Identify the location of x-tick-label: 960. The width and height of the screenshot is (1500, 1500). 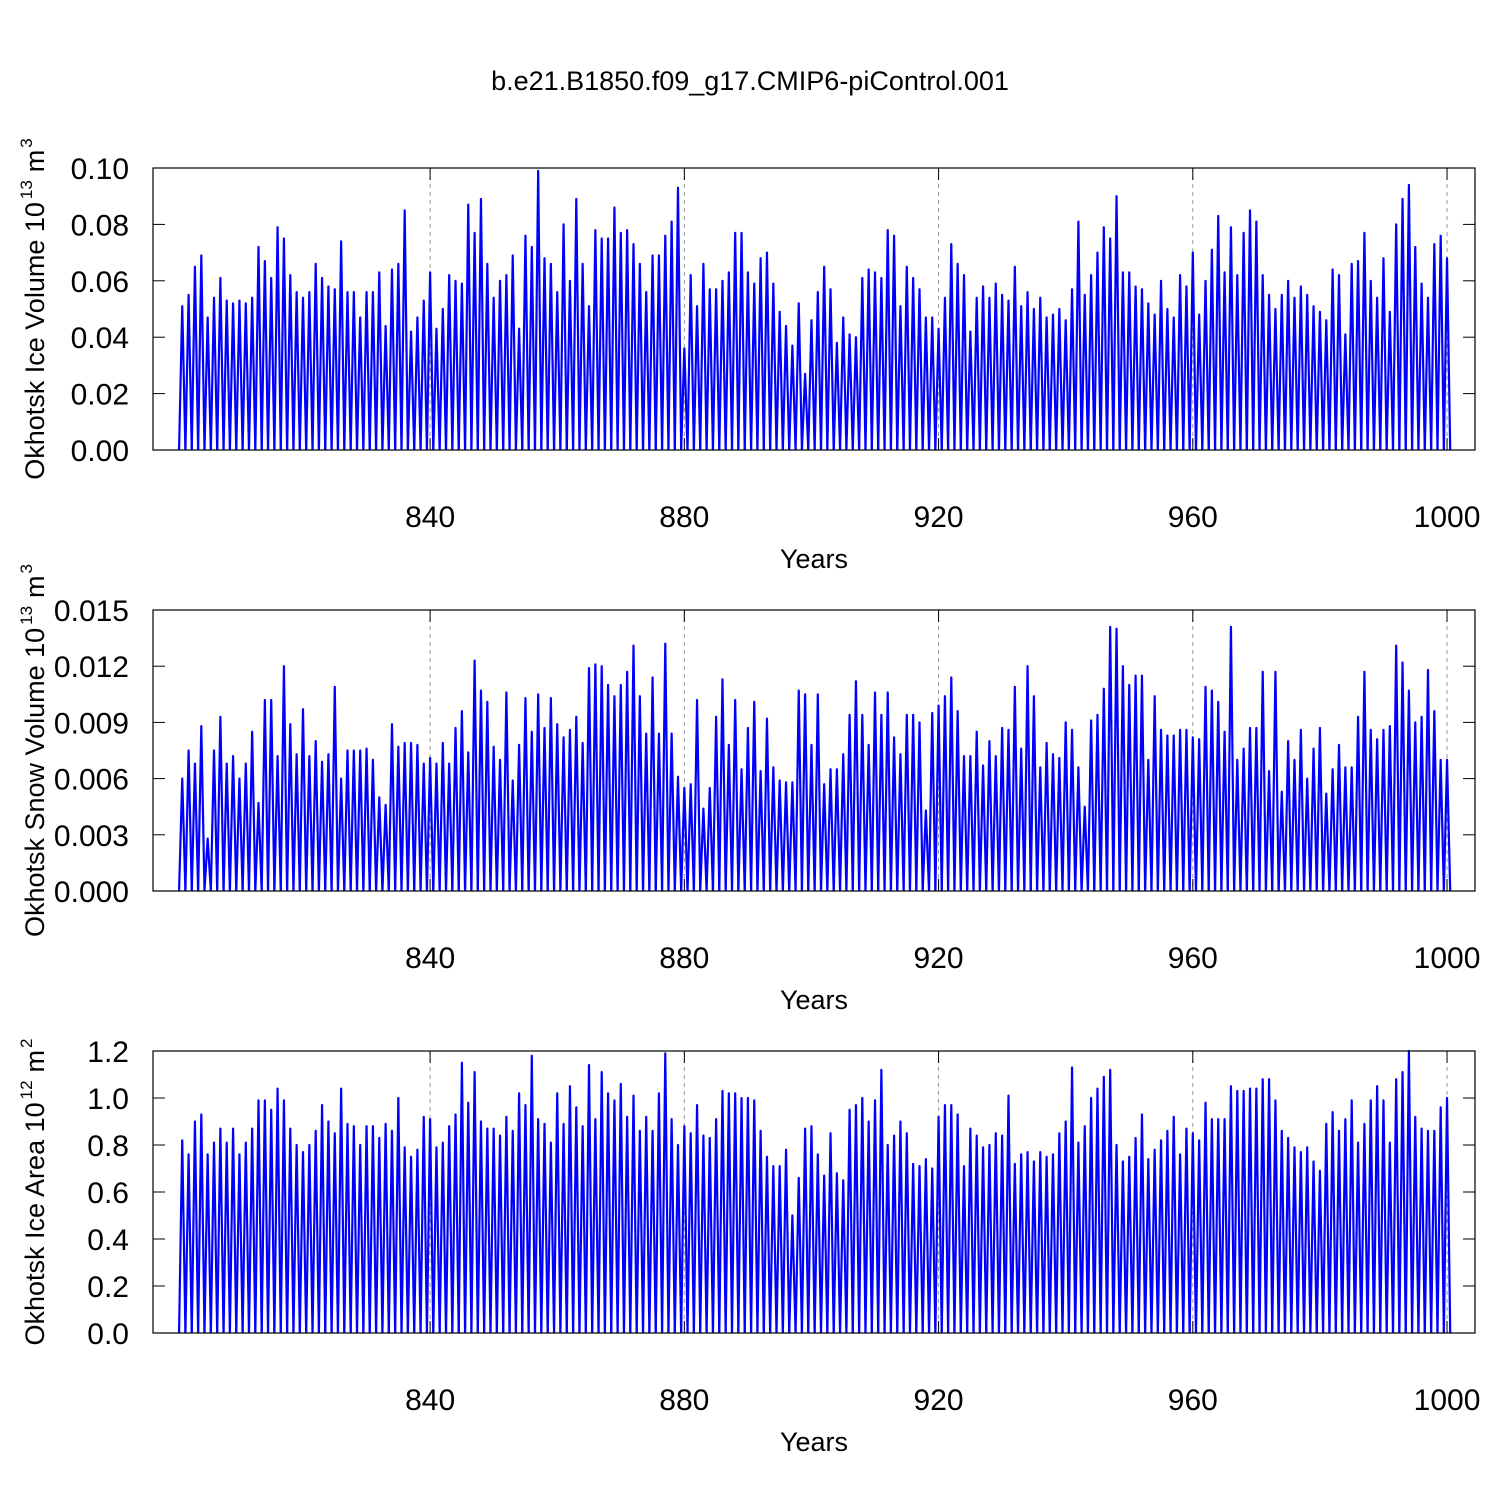
(1193, 517).